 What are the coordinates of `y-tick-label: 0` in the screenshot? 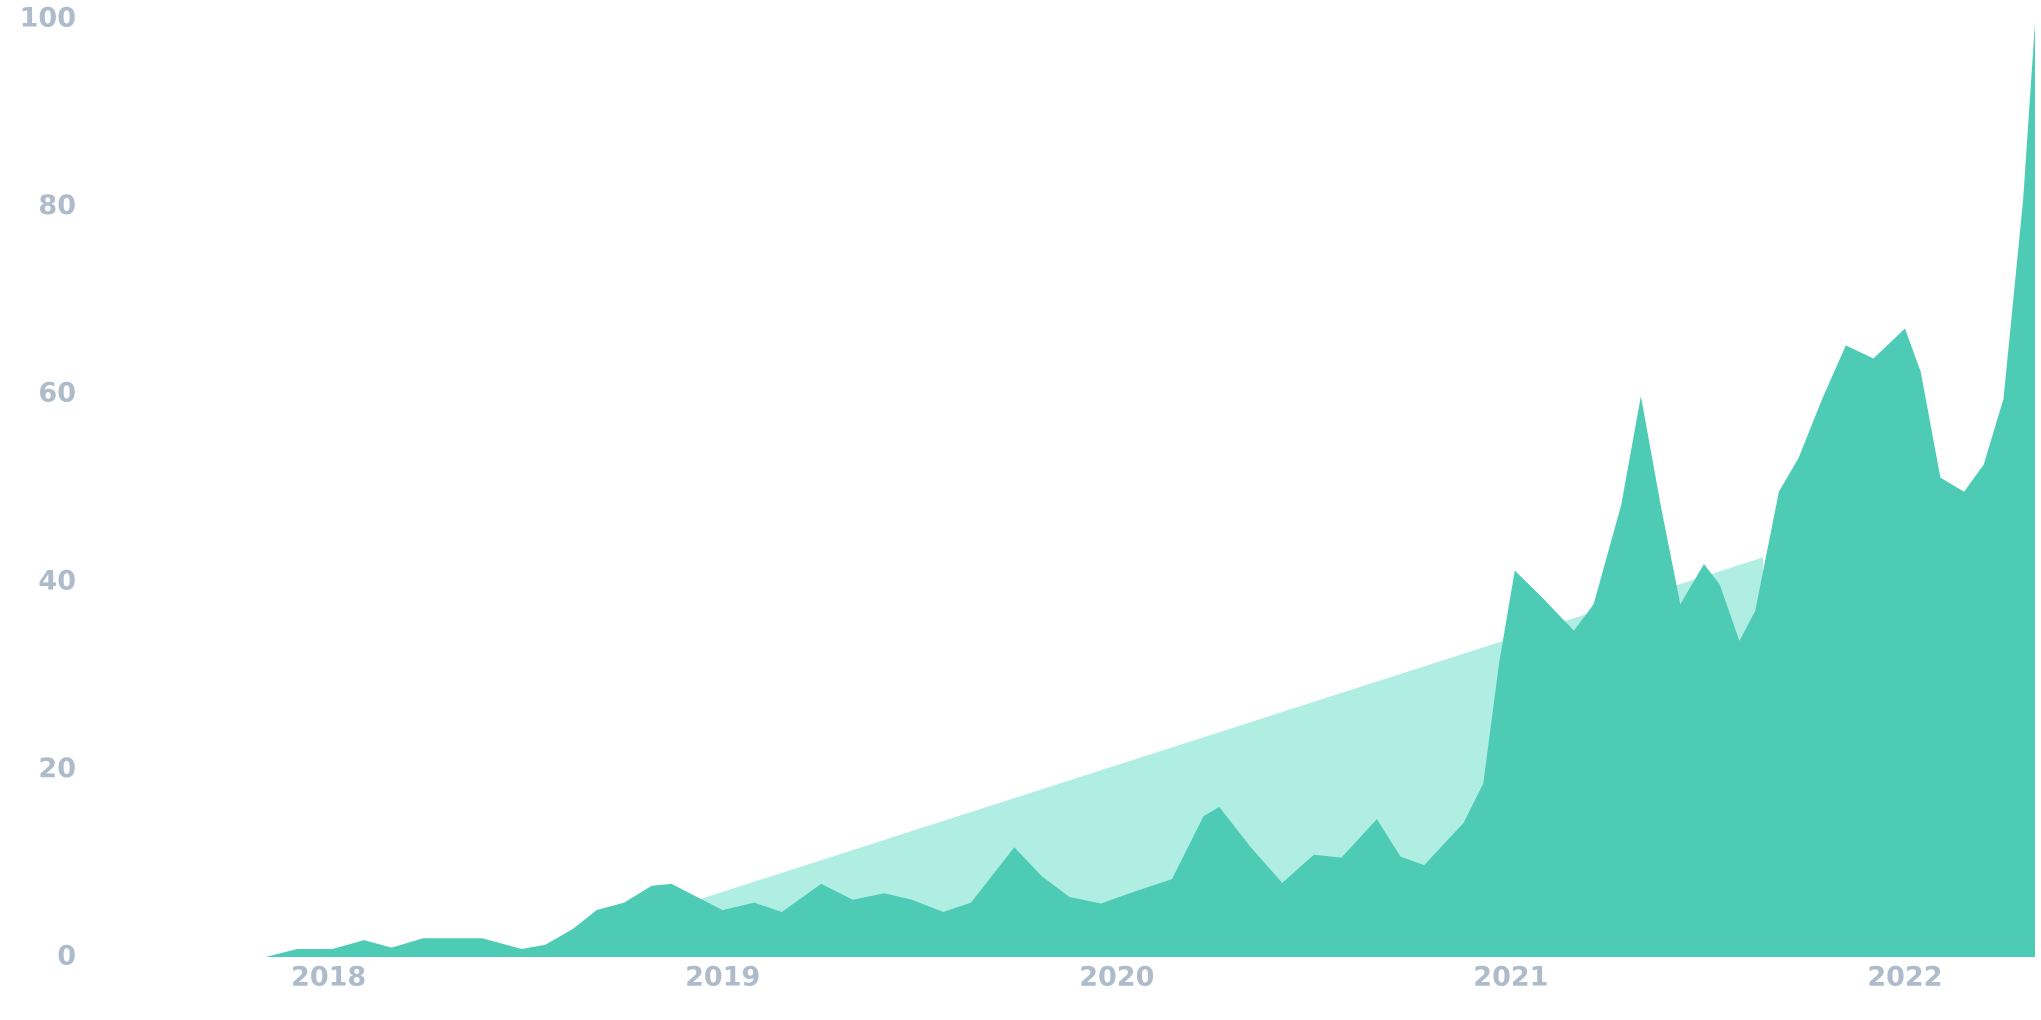 It's located at (66, 956).